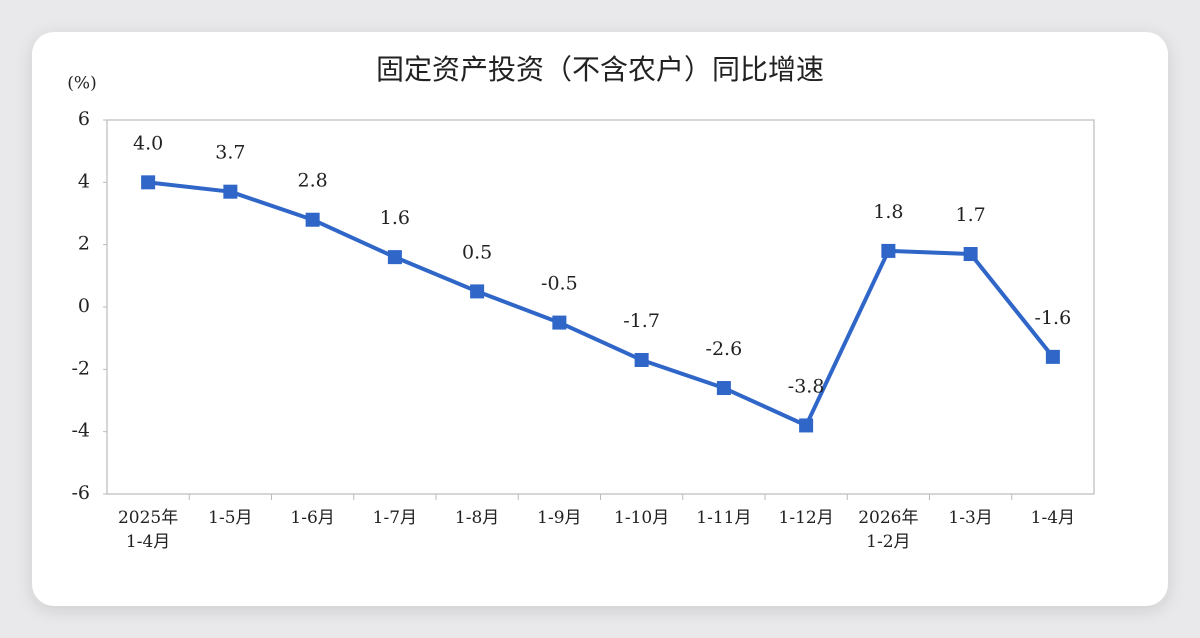  What do you see at coordinates (230, 518) in the screenshot?
I see `x-tick-label: 1-5月` at bounding box center [230, 518].